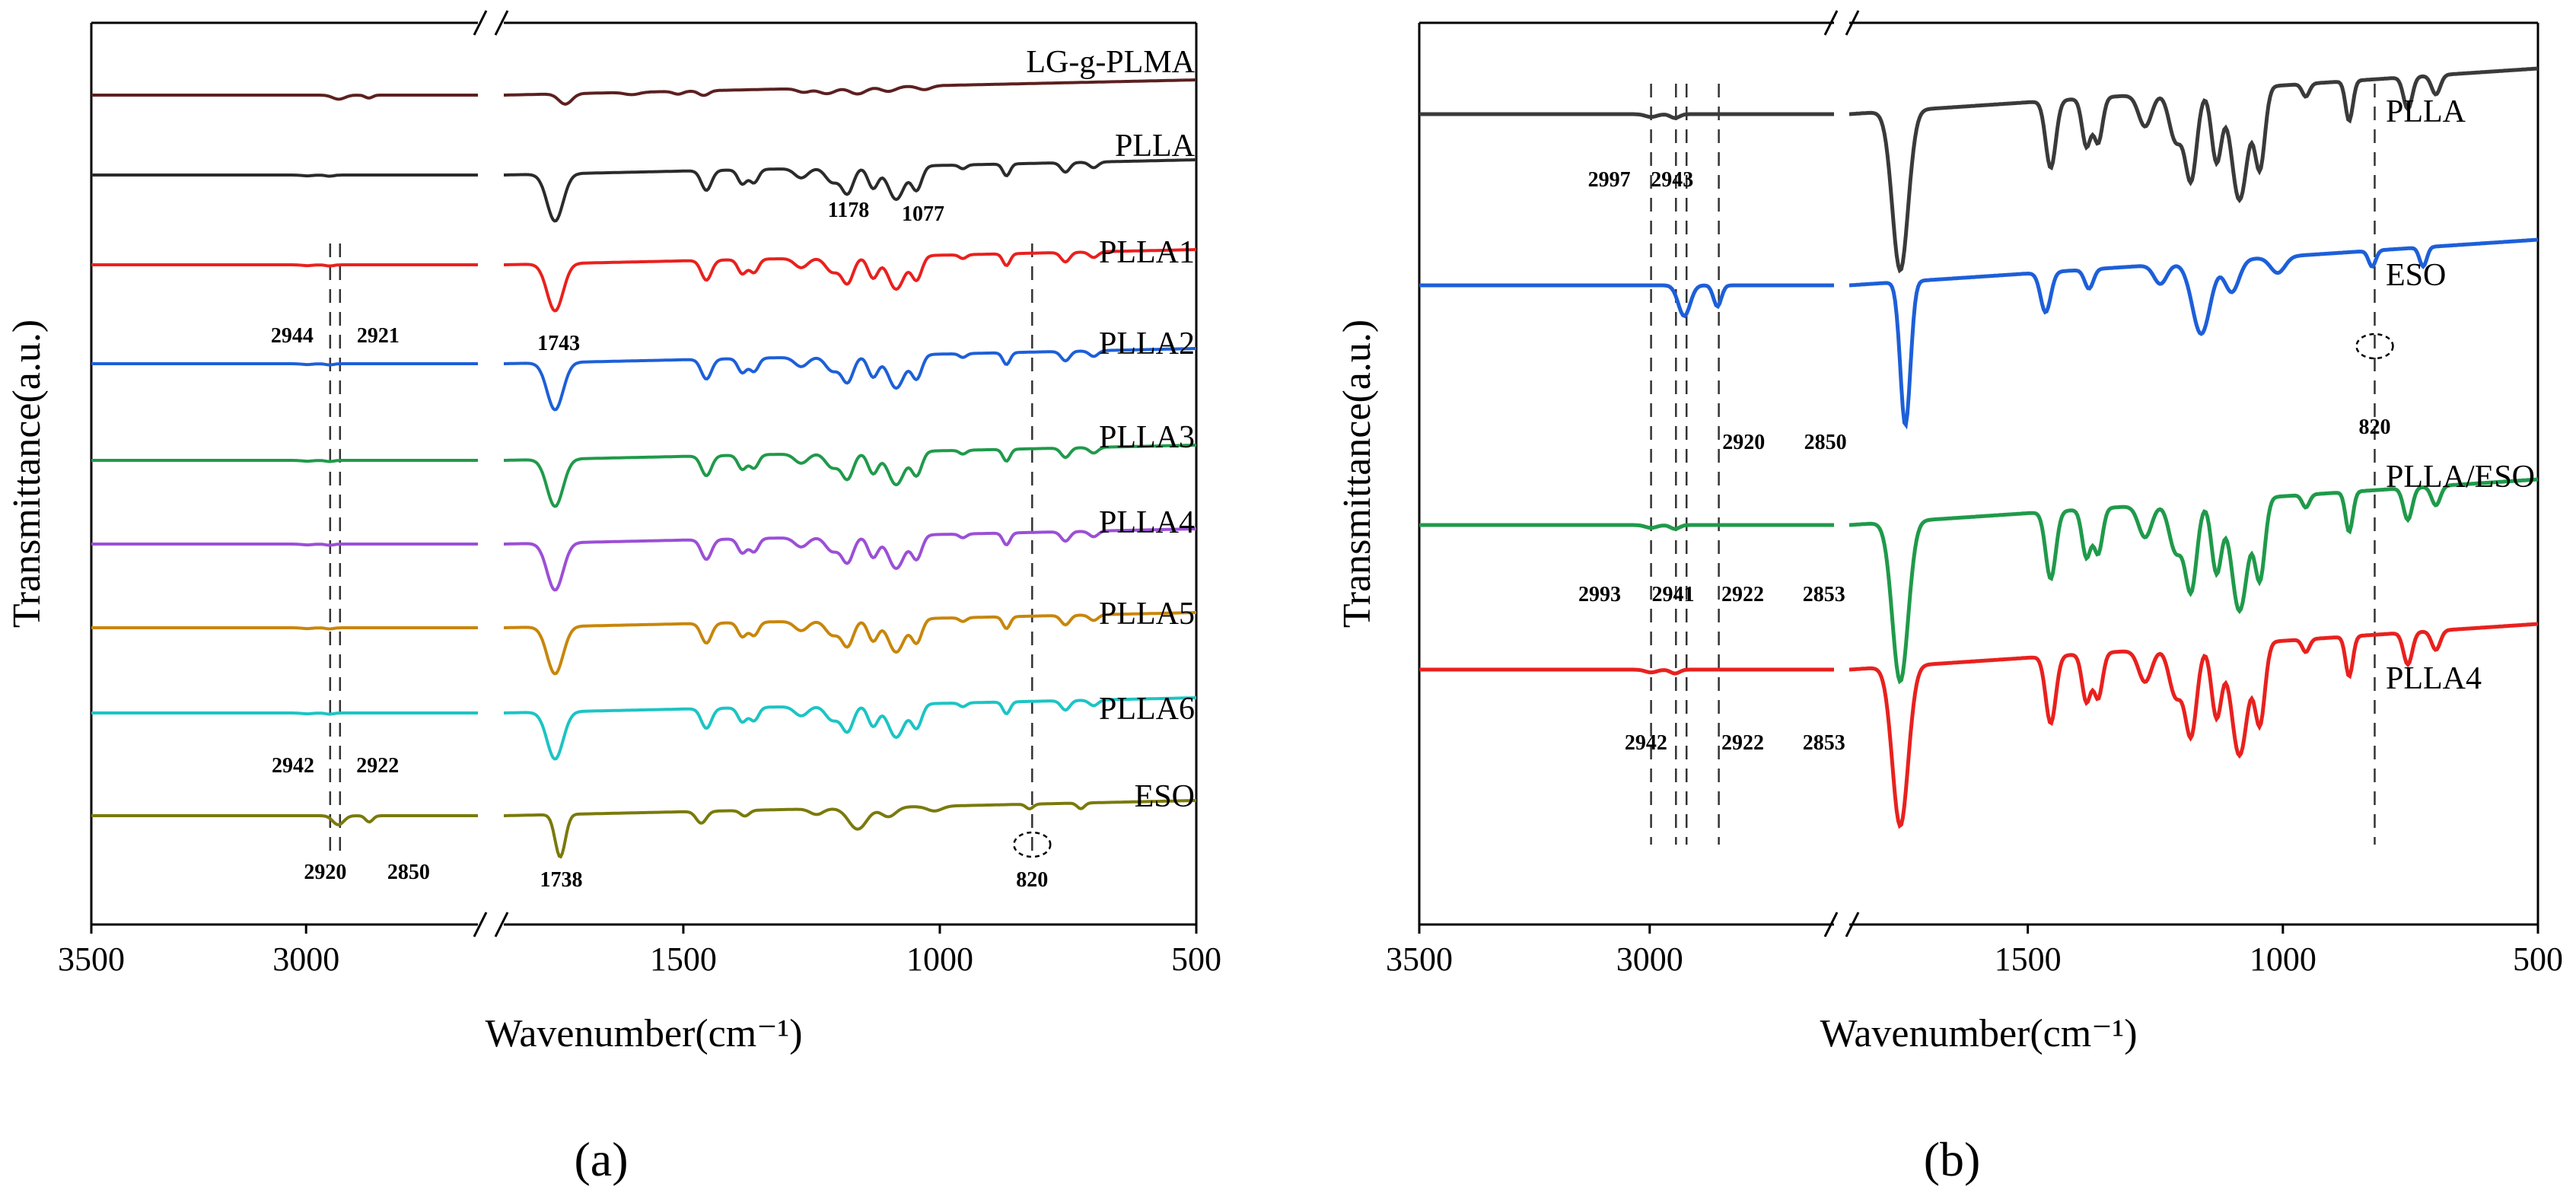 This screenshot has height=1203, width=2576. What do you see at coordinates (1147, 709) in the screenshot?
I see `series-label: PLLA6` at bounding box center [1147, 709].